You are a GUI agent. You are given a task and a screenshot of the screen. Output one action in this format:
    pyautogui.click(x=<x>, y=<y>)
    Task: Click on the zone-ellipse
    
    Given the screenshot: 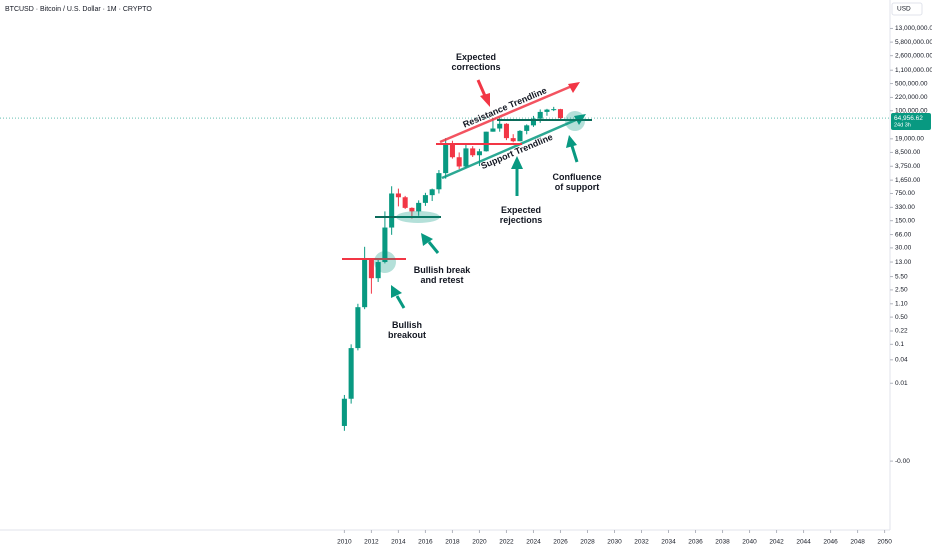 What is the action you would take?
    pyautogui.click(x=418, y=217)
    